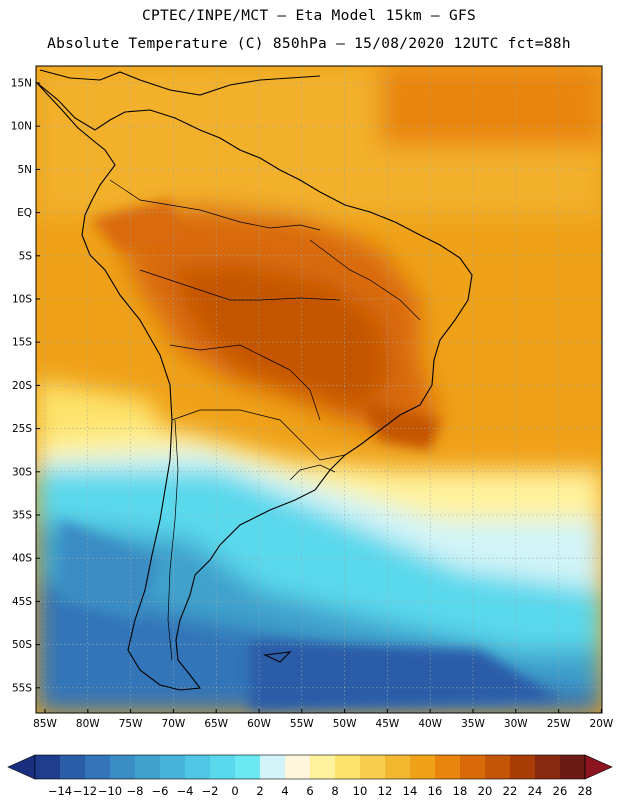 The width and height of the screenshot is (618, 800). Describe the element at coordinates (21, 127) in the screenshot. I see `lat-label: 10N` at that location.